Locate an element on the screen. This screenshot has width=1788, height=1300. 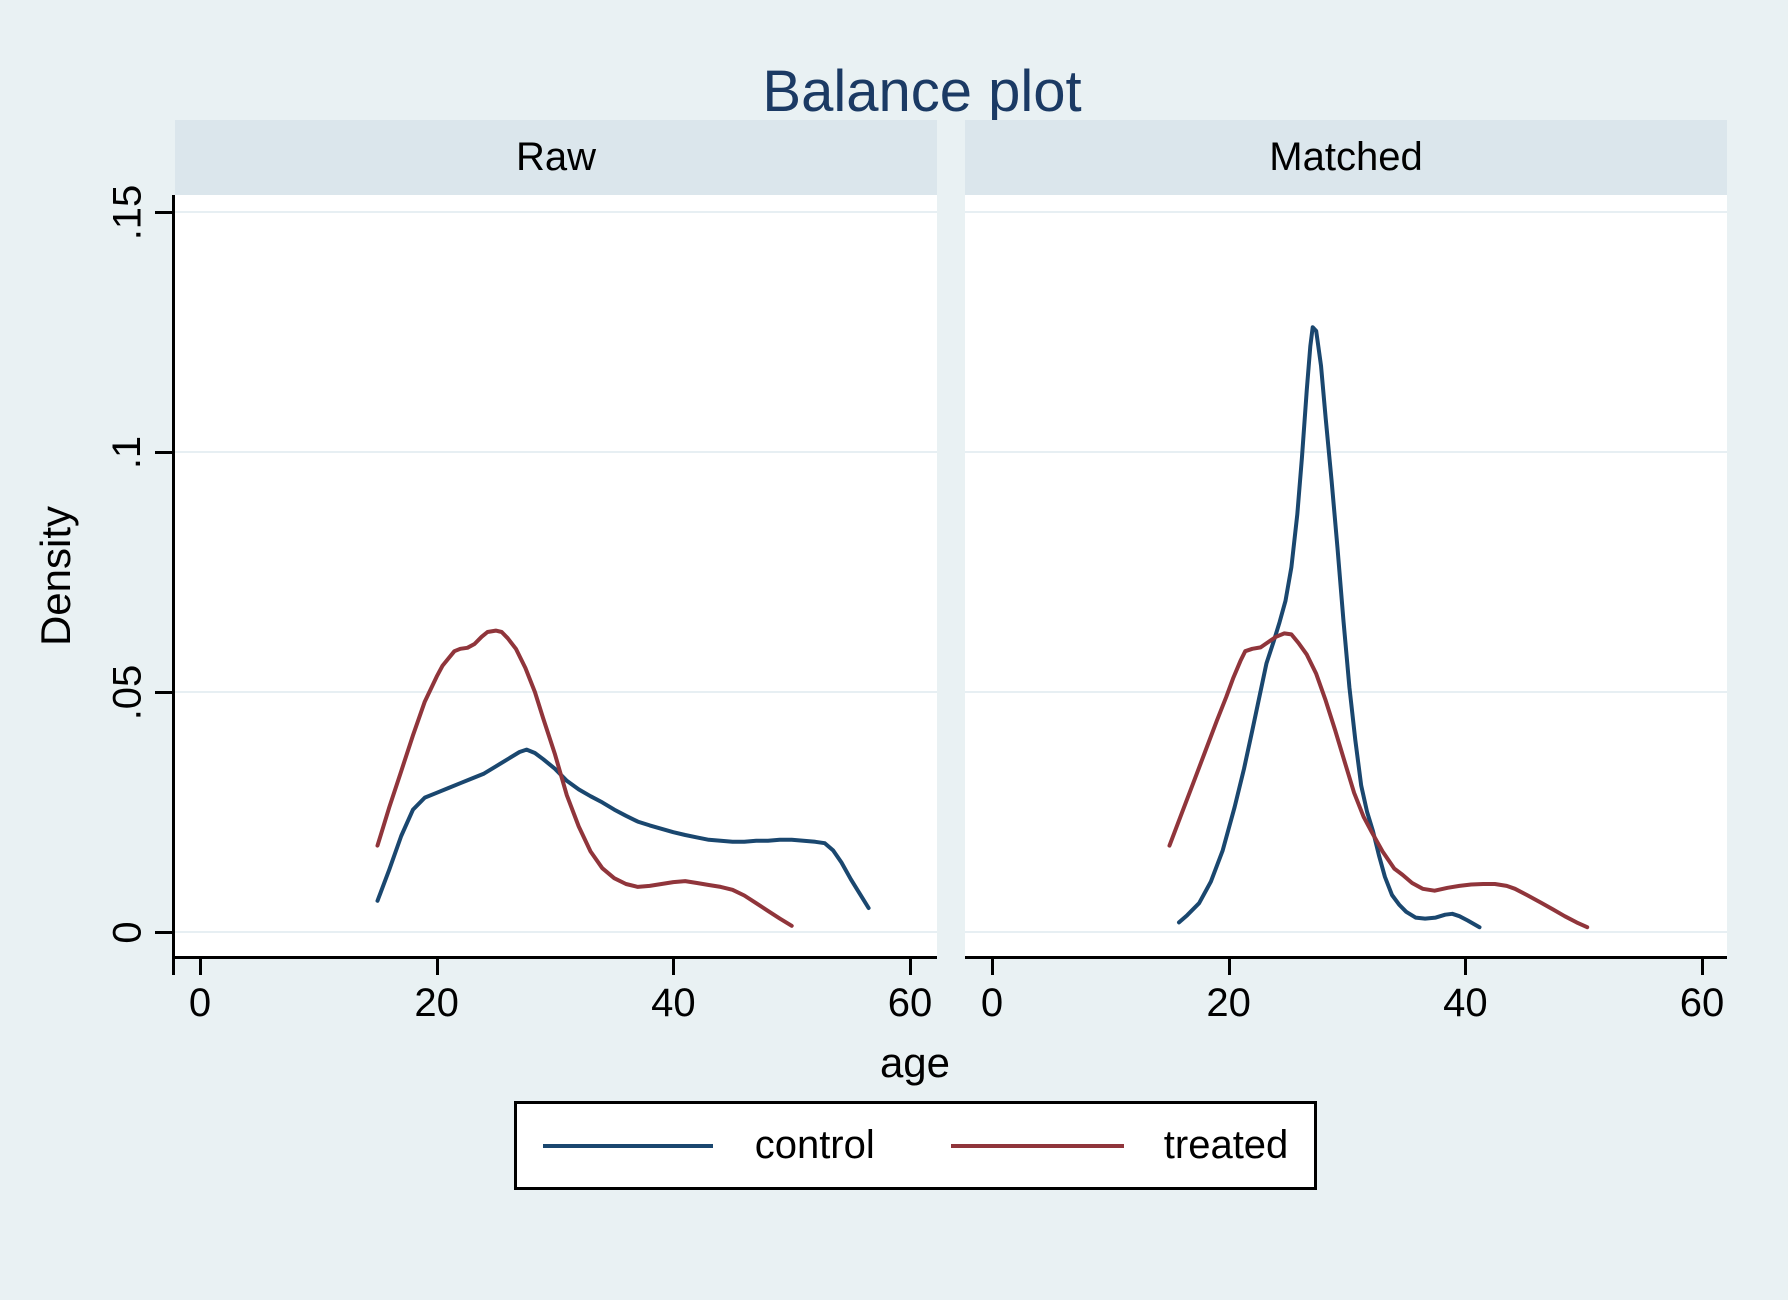
y-tick-label: .15 is located at coordinates (127, 212).